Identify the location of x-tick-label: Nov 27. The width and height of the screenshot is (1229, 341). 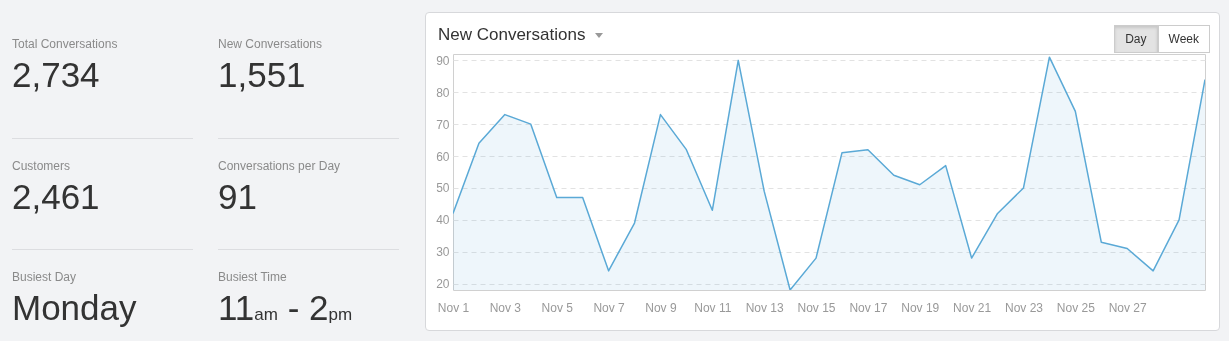
(1128, 307).